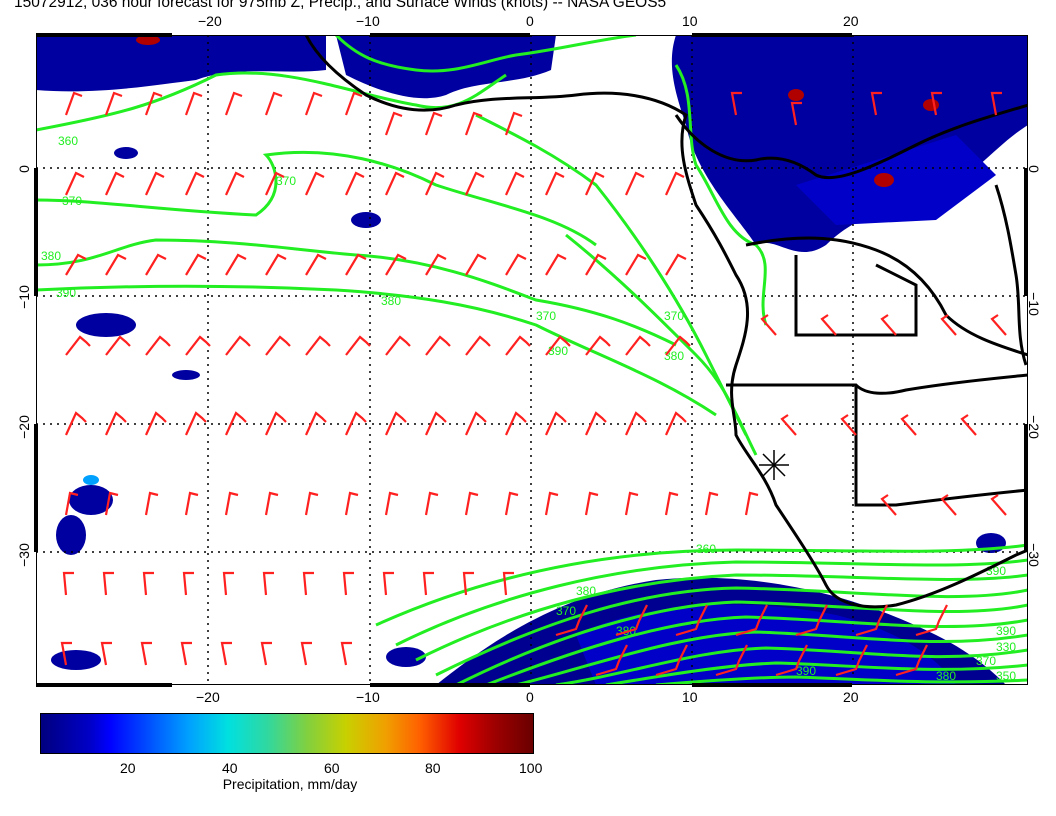 Image resolution: width=1056 pixels, height=816 pixels. I want to click on lat-tick-left: −30, so click(23, 555).